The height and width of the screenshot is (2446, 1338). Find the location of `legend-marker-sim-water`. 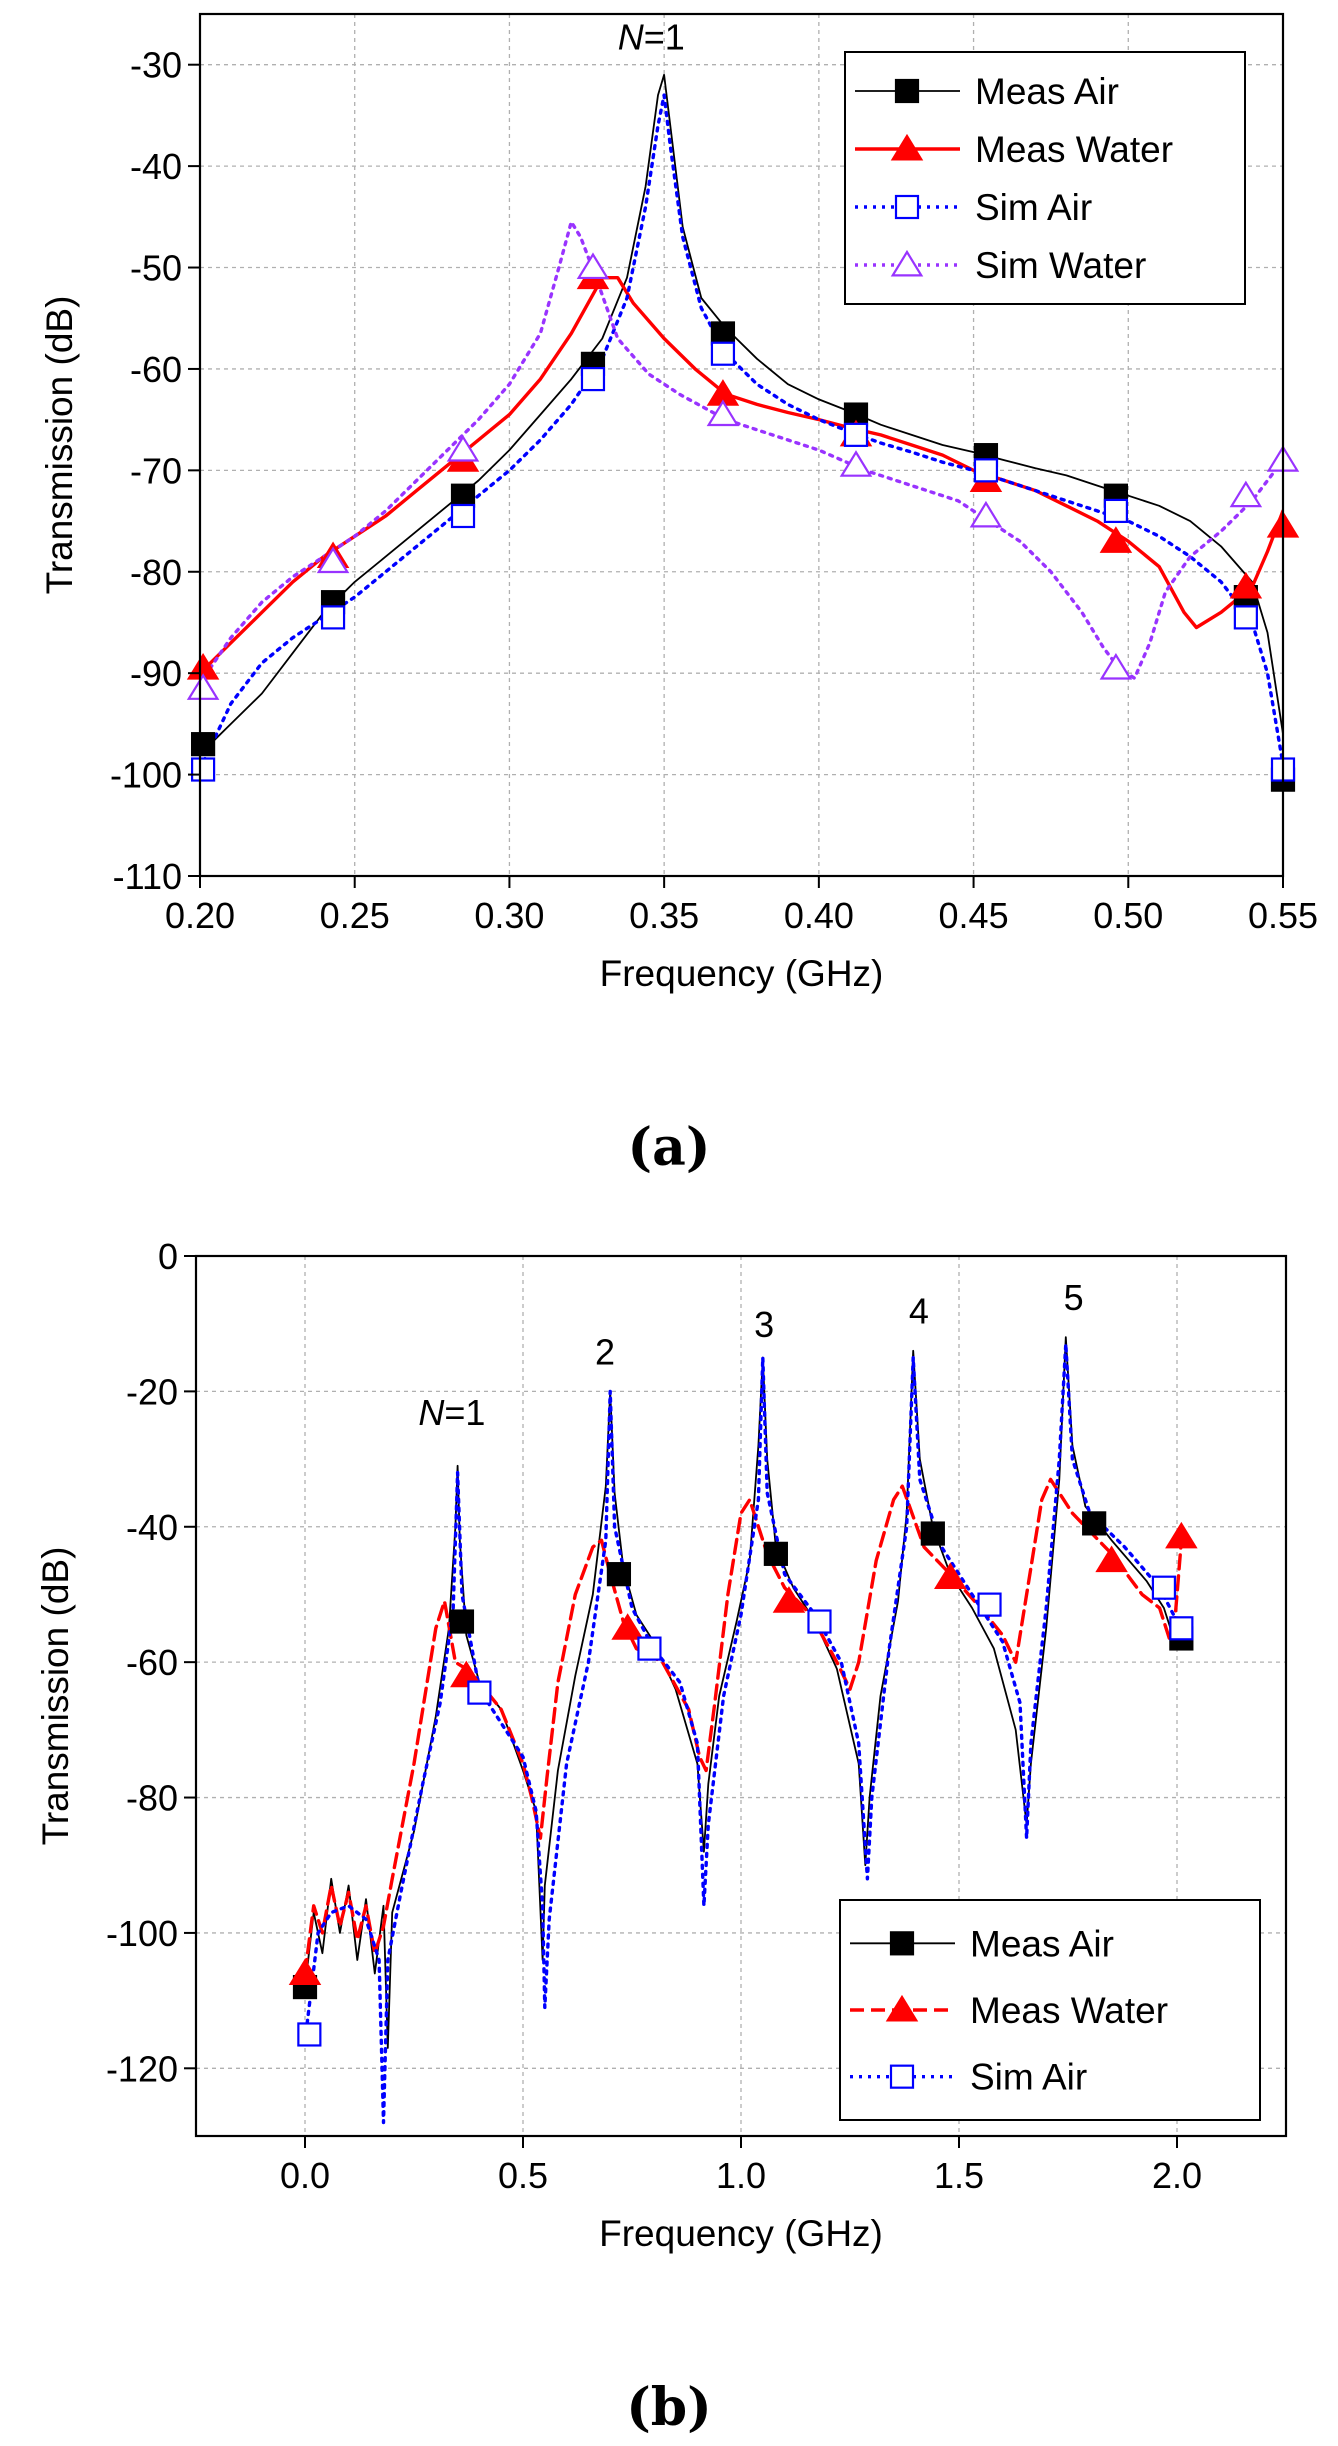

legend-marker-sim-water is located at coordinates (907, 263).